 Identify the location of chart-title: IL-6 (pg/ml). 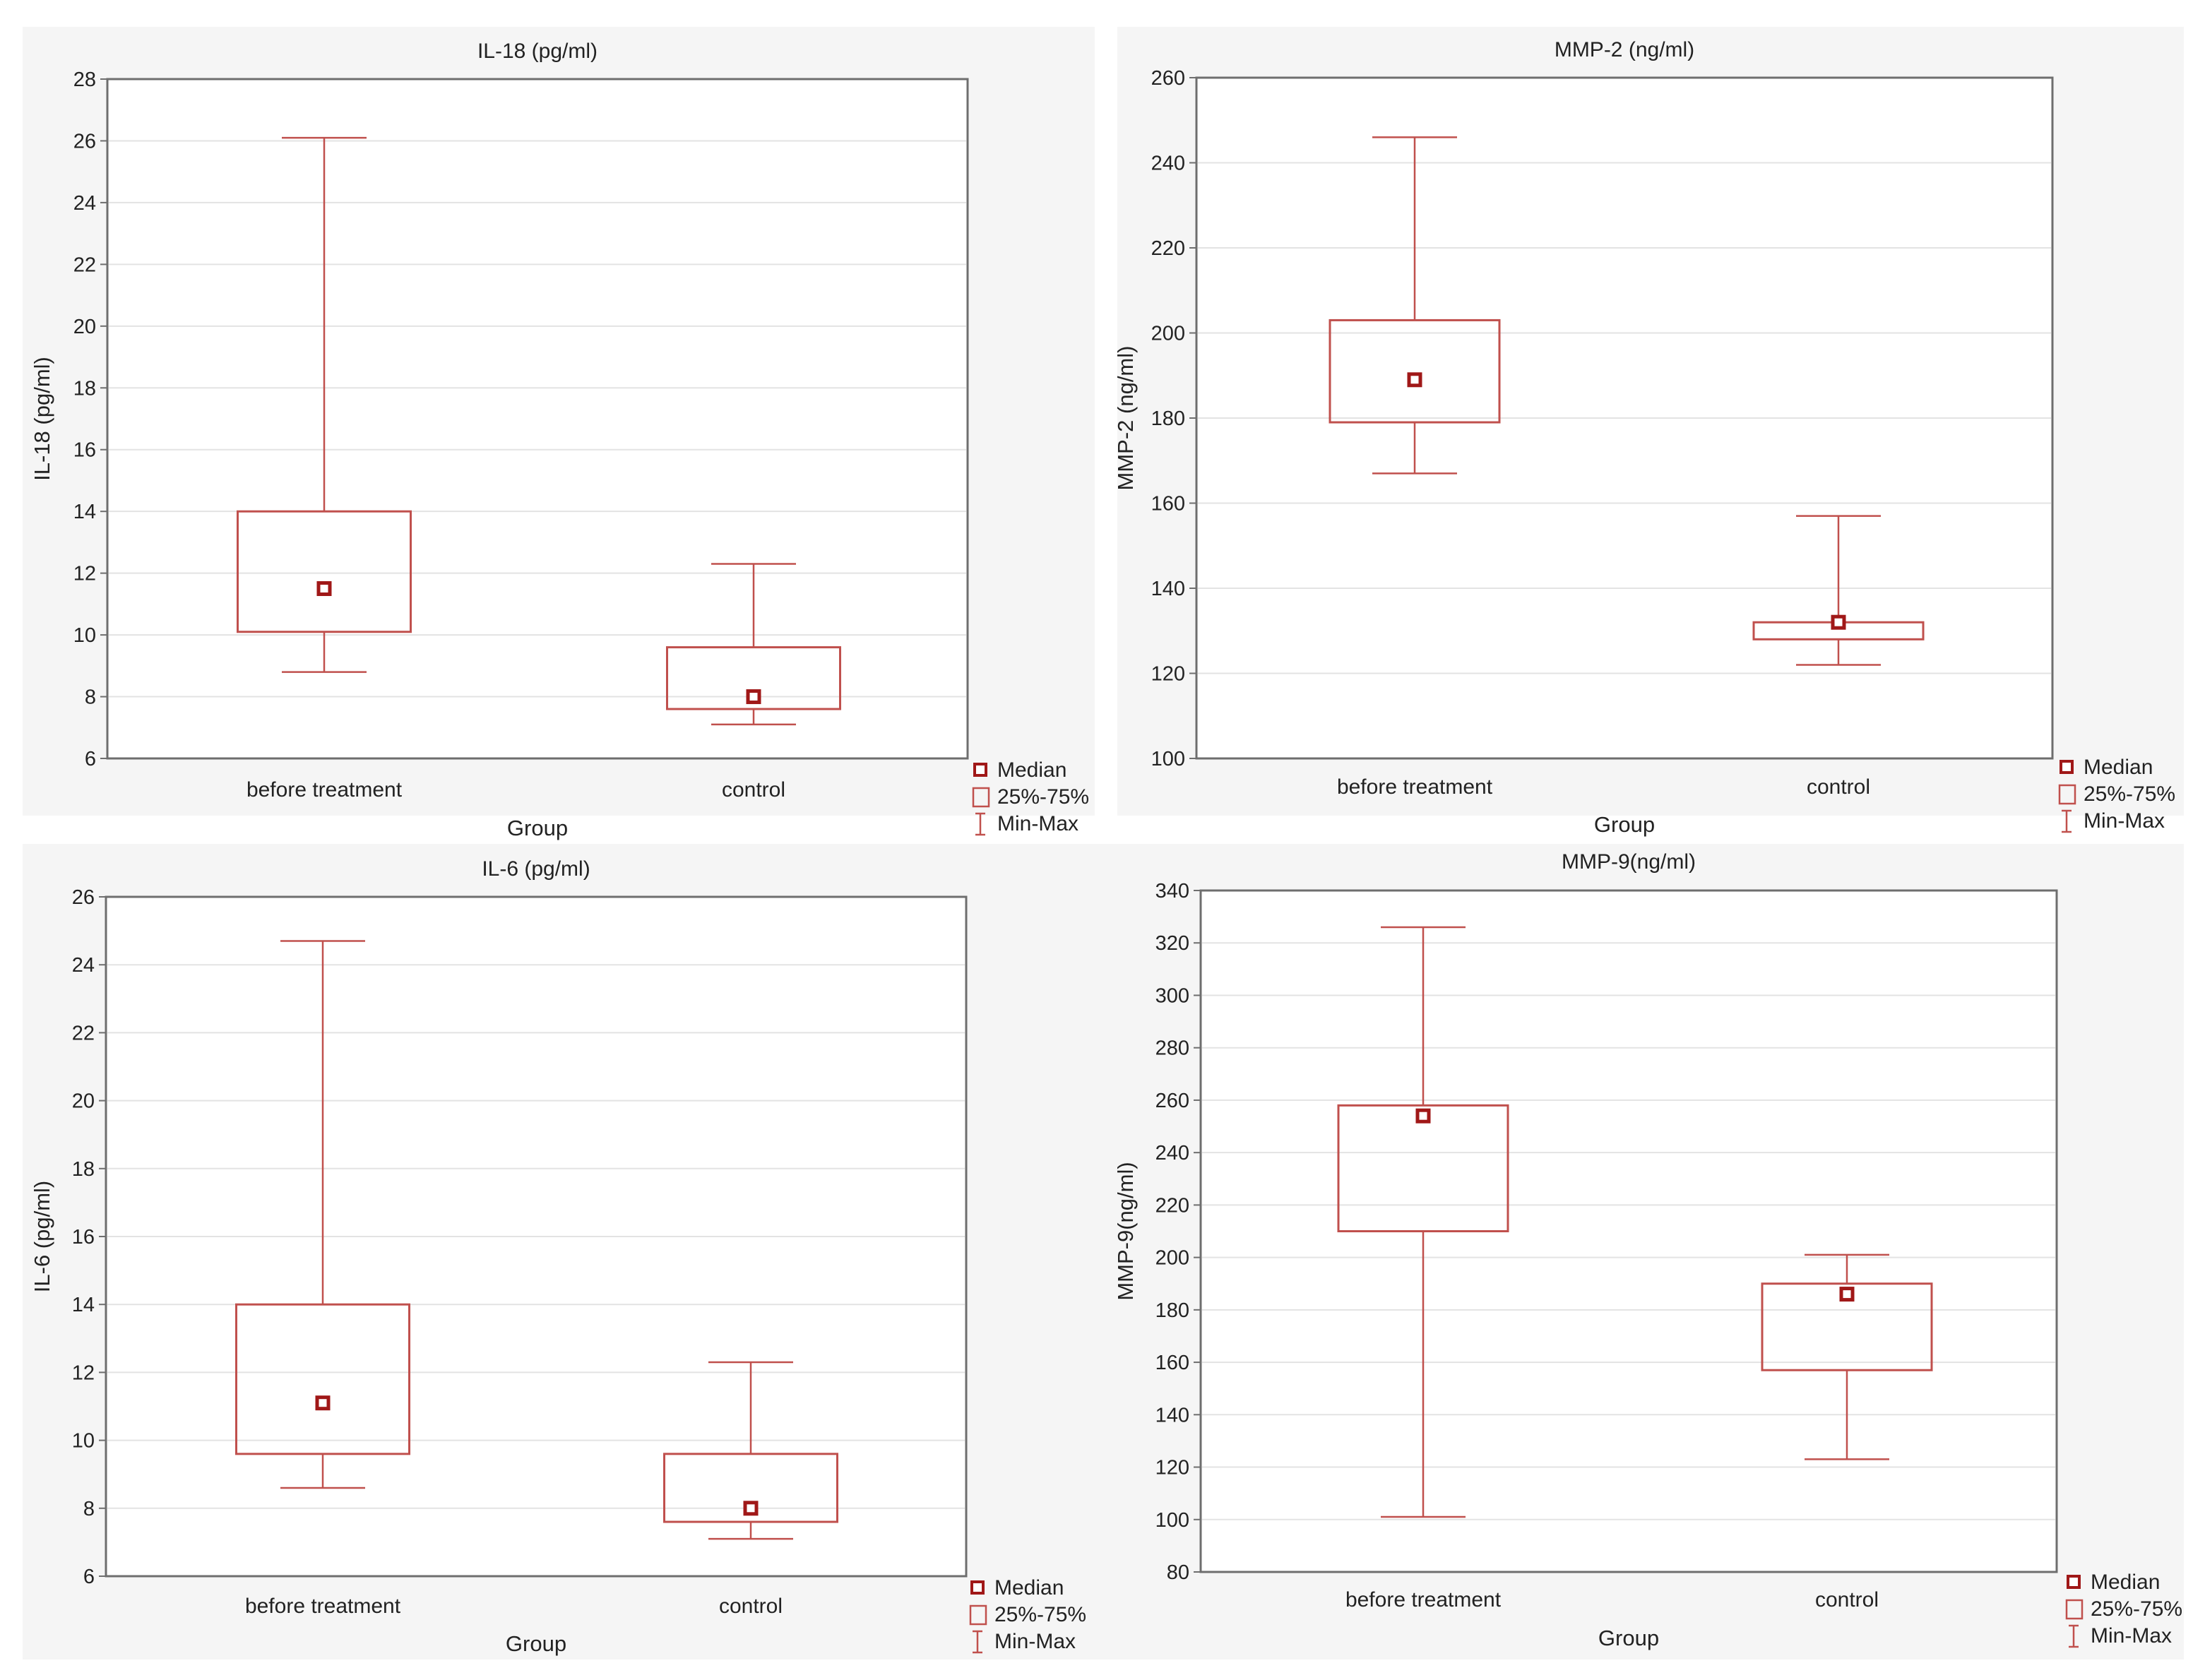
(536, 869).